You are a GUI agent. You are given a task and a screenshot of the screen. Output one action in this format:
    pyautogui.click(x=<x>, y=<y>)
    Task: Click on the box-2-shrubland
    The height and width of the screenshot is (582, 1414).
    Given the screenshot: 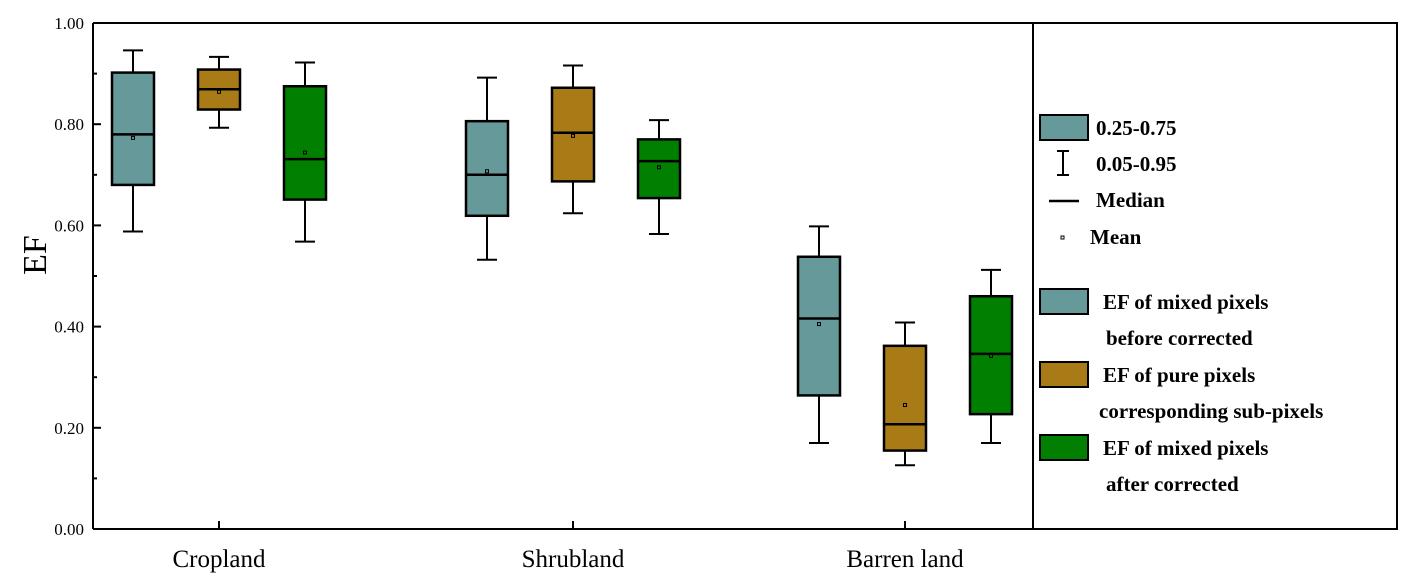 What is the action you would take?
    pyautogui.click(x=573, y=139)
    